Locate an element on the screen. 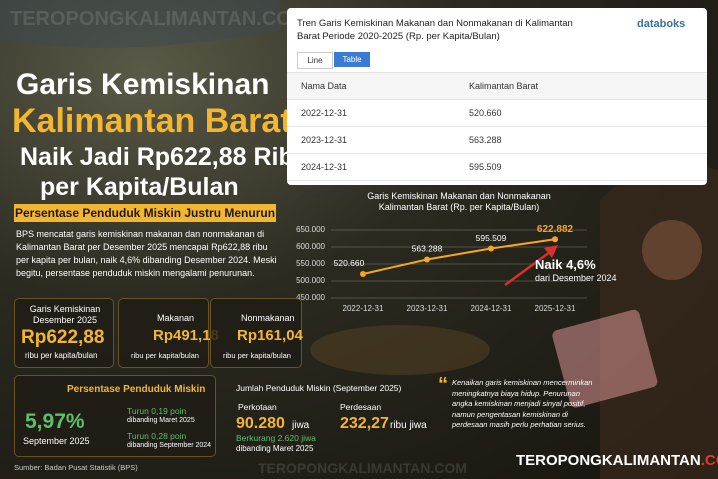 The image size is (718, 479). rural-value: 232,27 is located at coordinates (364, 423).